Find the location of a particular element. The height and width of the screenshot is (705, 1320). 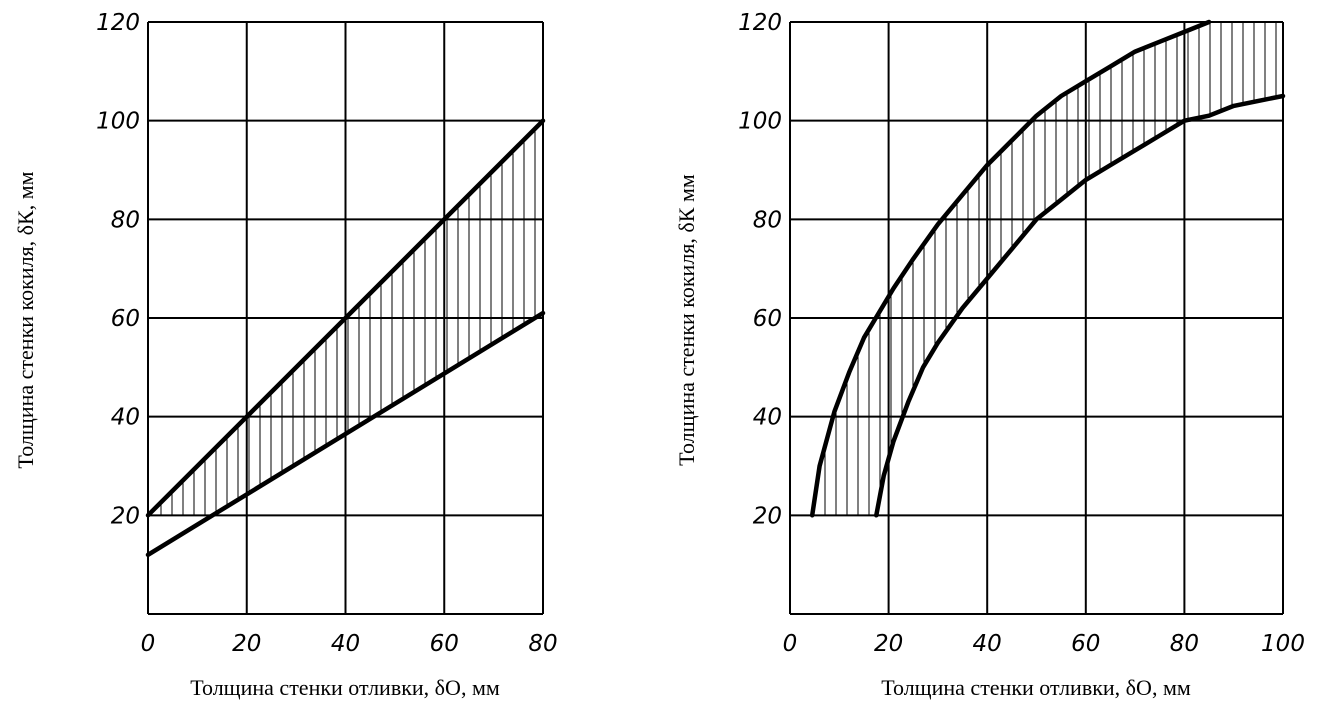

x-ticks-right: 0 20 40 60 80 100 is located at coordinates (1044, 644).